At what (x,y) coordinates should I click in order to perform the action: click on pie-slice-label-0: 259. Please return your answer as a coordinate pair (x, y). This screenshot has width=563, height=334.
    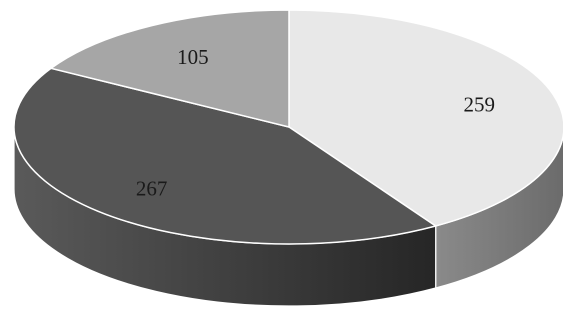
    Looking at the image, I should click on (479, 105).